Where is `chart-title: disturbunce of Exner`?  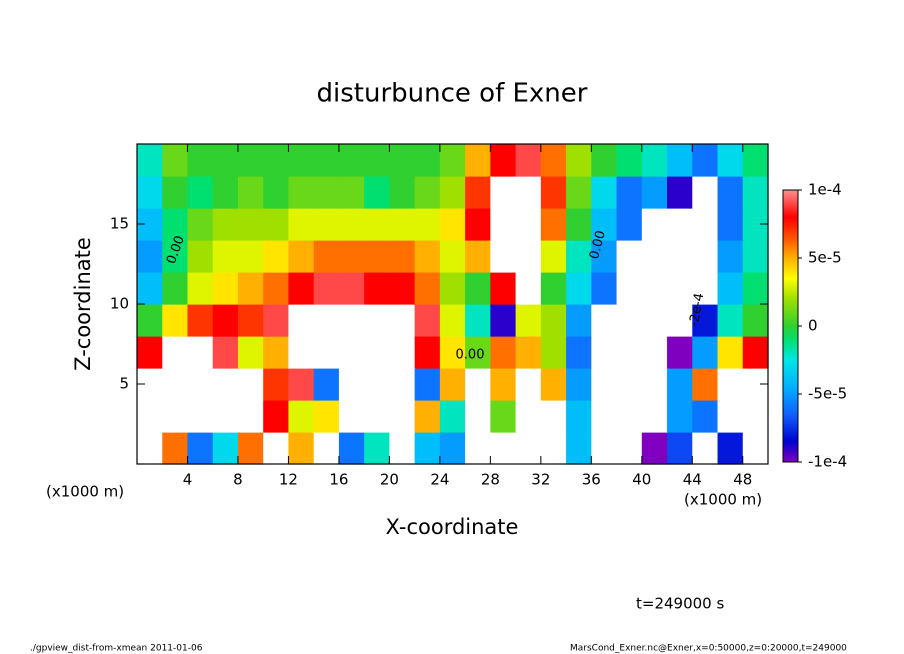 chart-title: disturbunce of Exner is located at coordinates (452, 94).